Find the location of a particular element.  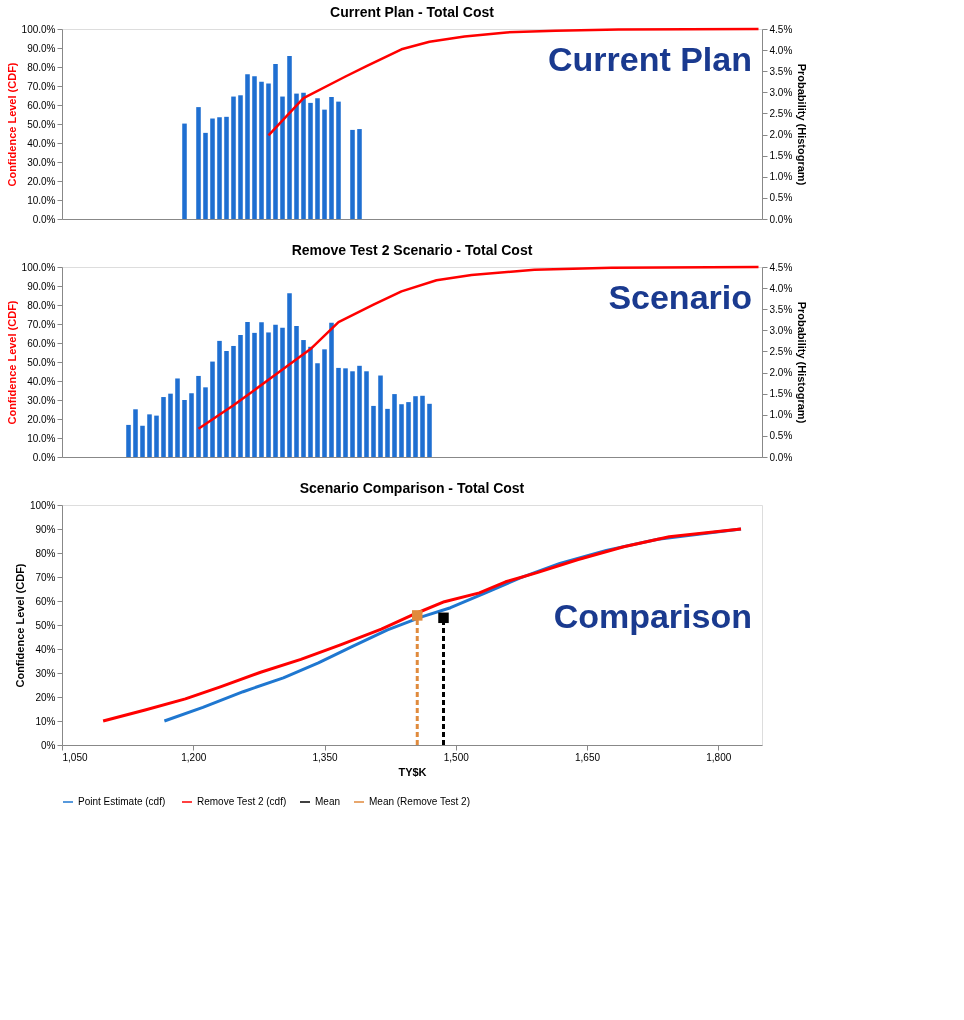

y-tick-label: 30% is located at coordinates (45, 673).